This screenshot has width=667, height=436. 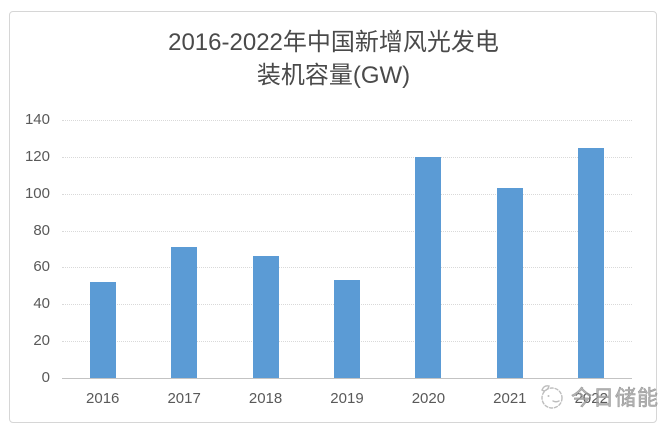 I want to click on x-axis: 2016 2017 2018 2019 2020 2021 2022, so click(x=347, y=399).